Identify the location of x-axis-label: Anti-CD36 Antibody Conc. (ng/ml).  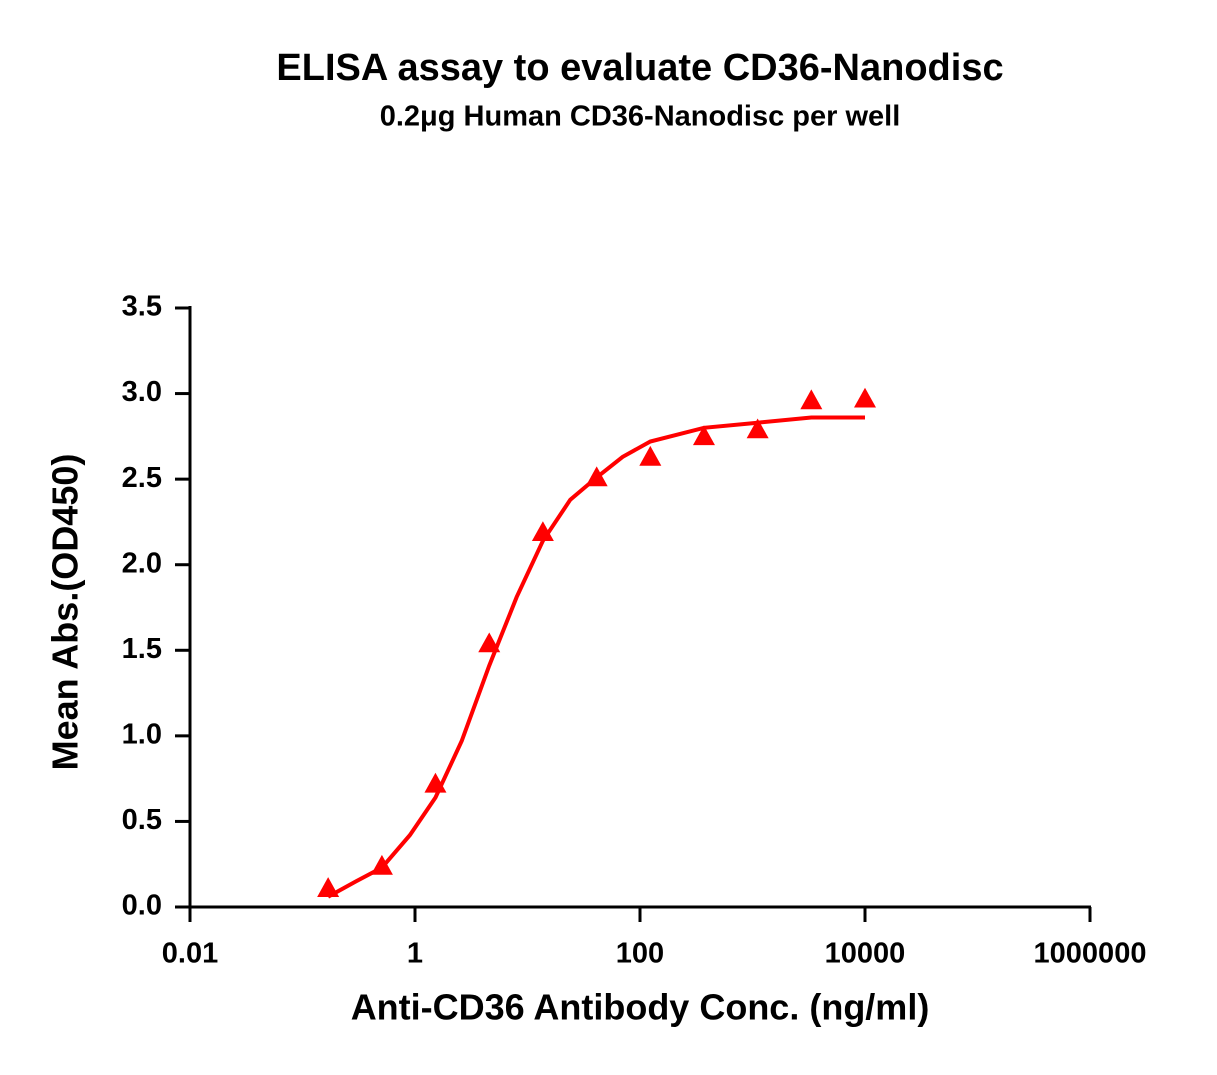
(640, 1007).